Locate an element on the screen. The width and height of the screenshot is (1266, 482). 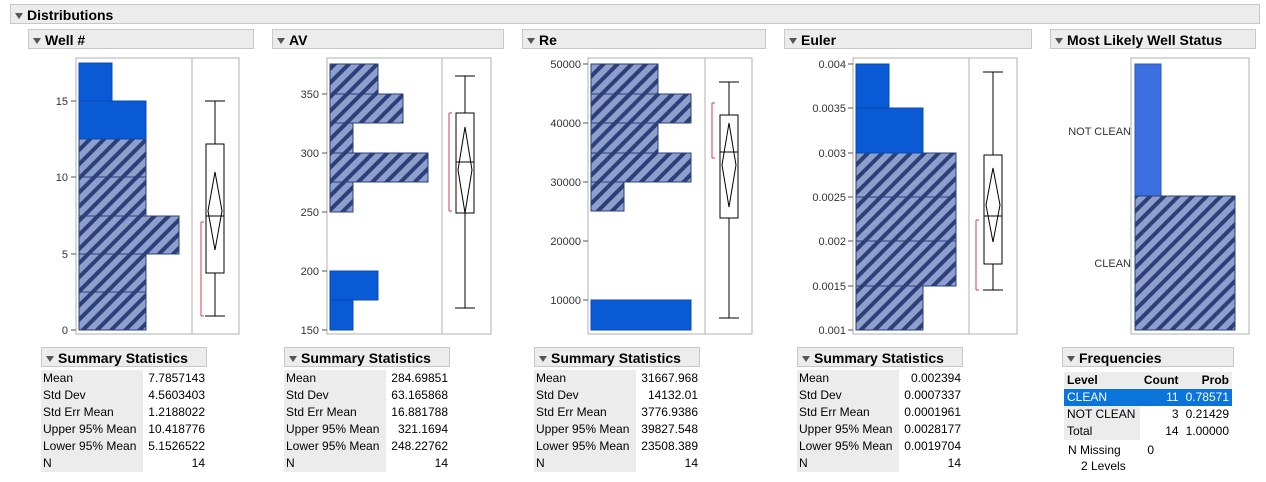
stat-label: Std Err Mean is located at coordinates (92, 412).